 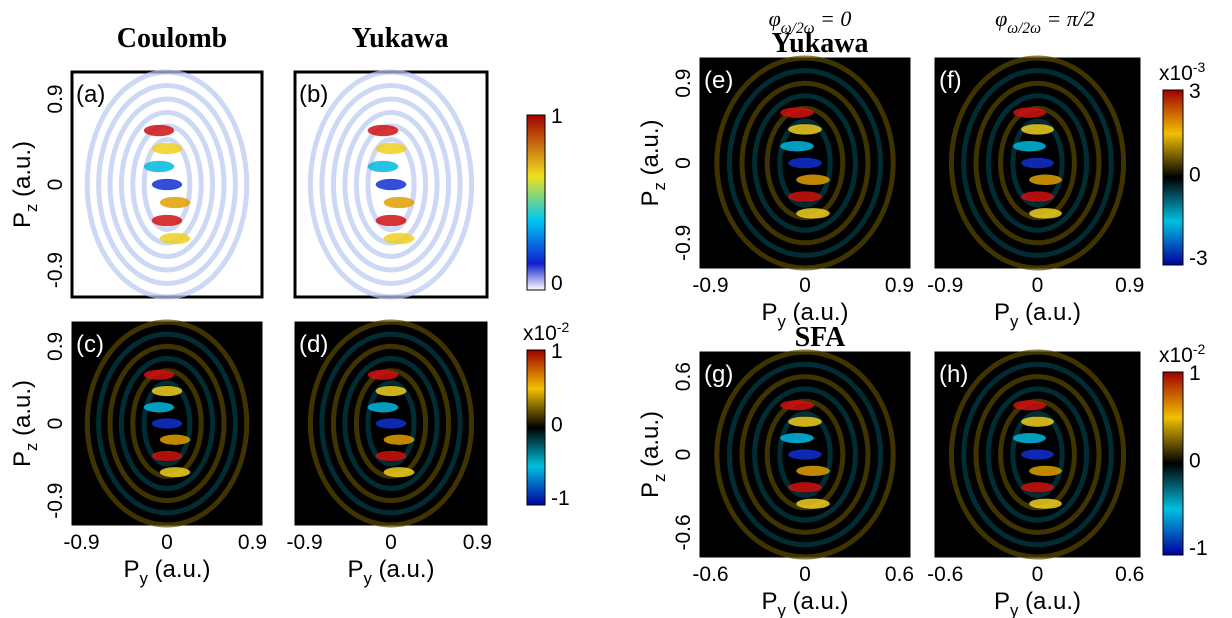 I want to click on phase-label-sub: ω/2ω, so click(x=798, y=28).